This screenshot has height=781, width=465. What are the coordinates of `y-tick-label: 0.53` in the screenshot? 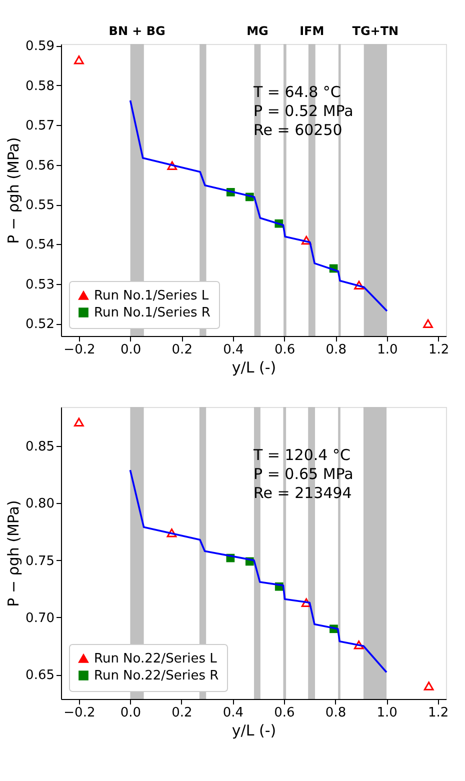 It's located at (40, 284).